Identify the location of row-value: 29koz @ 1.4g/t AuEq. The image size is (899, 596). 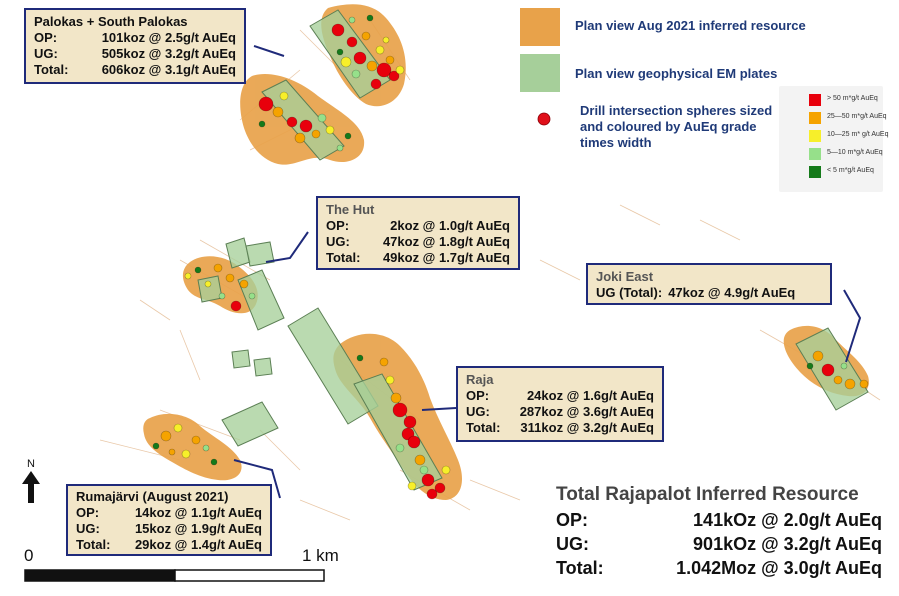
(198, 544).